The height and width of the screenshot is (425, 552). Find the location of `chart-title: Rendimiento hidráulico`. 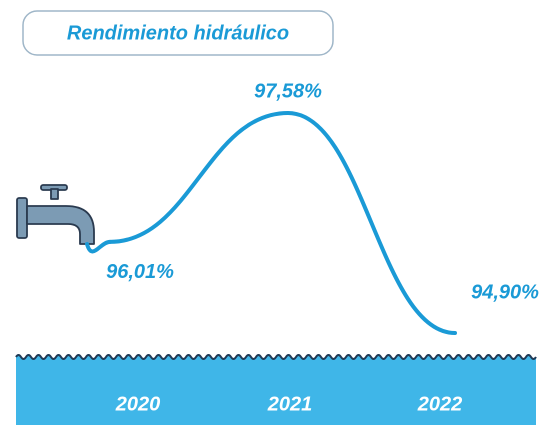

chart-title: Rendimiento hidráulico is located at coordinates (178, 33).